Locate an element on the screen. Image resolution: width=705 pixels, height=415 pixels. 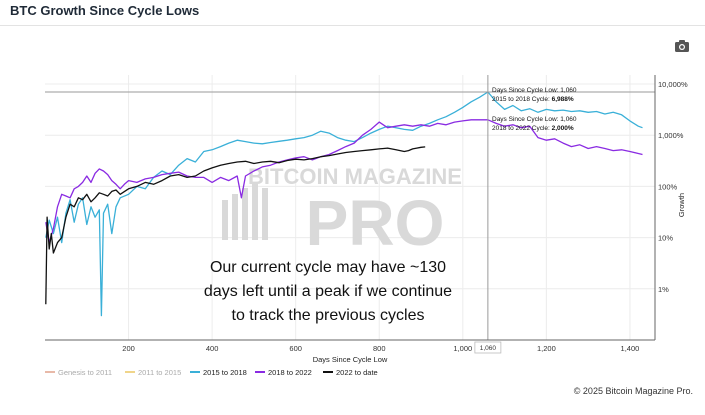
legend-item: 2015 to 2018 is located at coordinates (218, 372).